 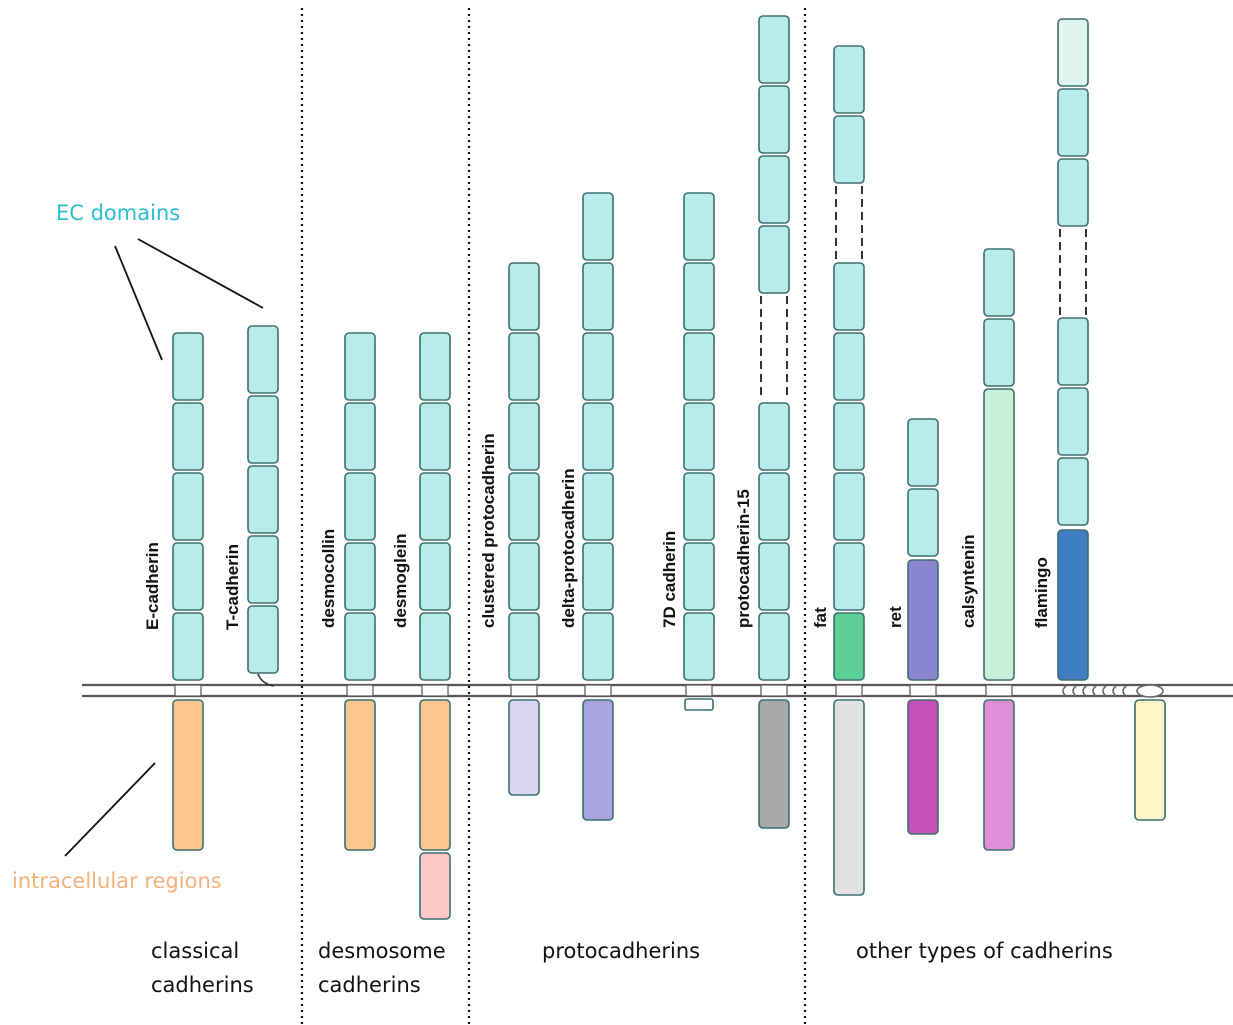 I want to click on group-label-protocadherins: protocadherins, so click(x=621, y=951).